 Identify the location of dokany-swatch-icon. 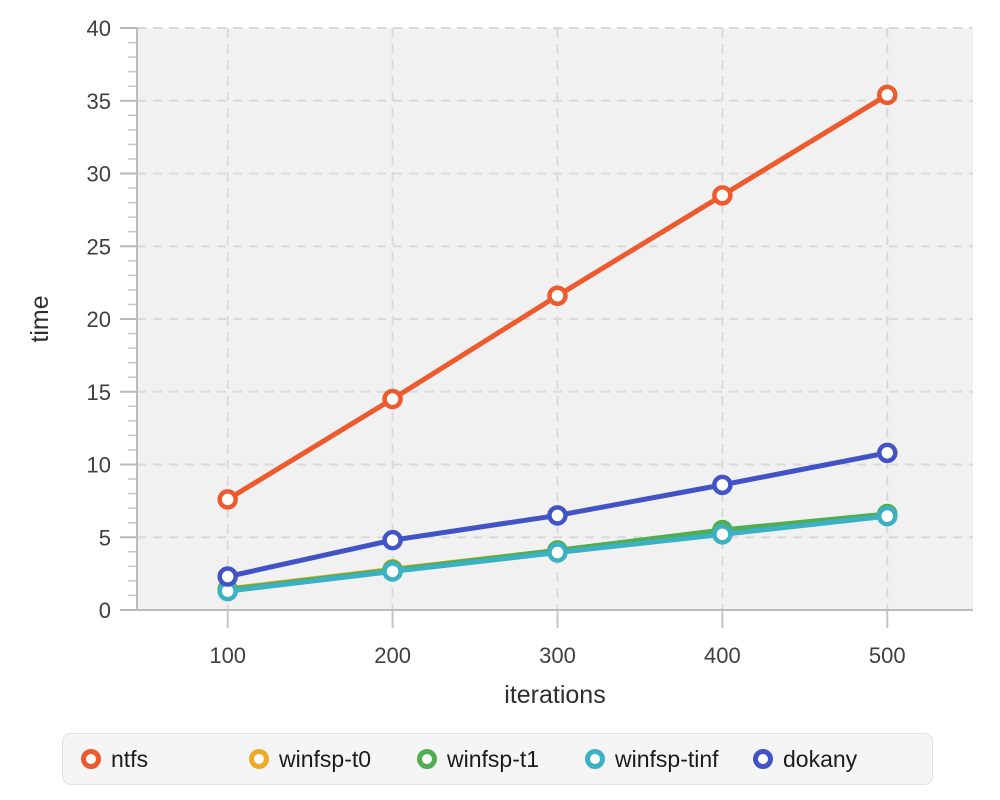
(763, 759).